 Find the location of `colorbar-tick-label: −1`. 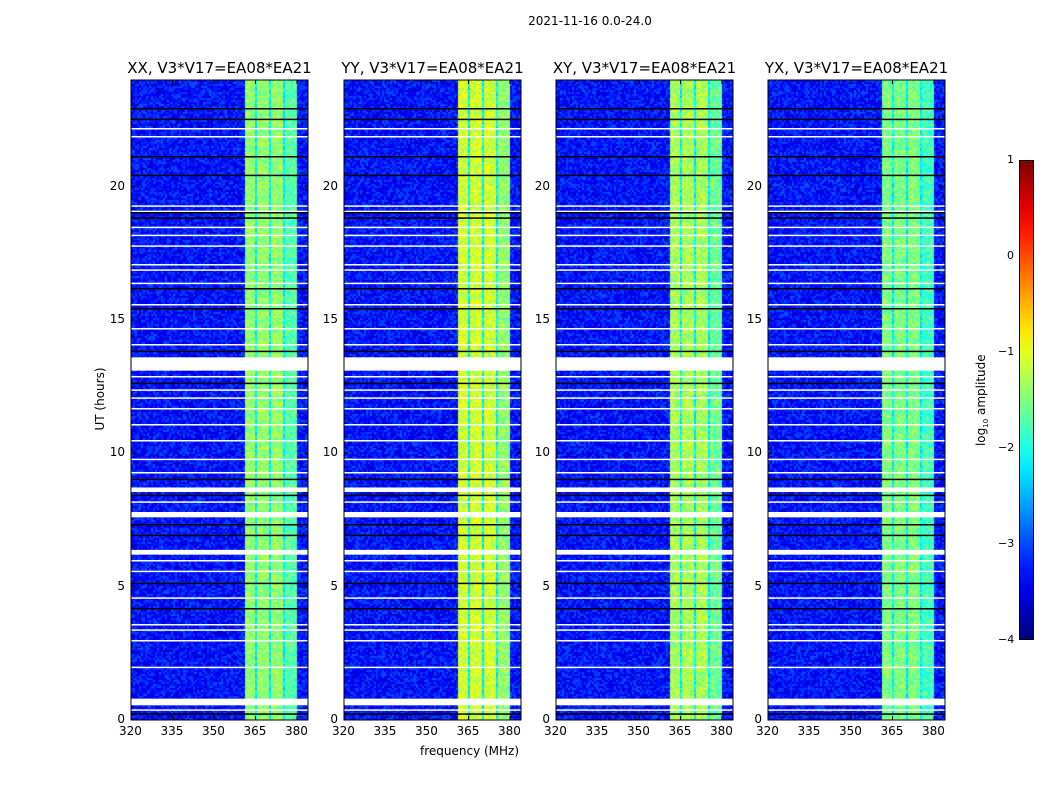

colorbar-tick-label: −1 is located at coordinates (1006, 351).